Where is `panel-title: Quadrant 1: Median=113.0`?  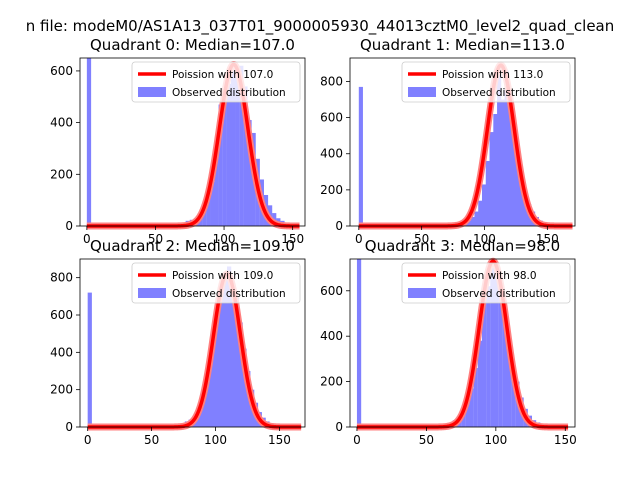 panel-title: Quadrant 1: Median=113.0 is located at coordinates (462, 45).